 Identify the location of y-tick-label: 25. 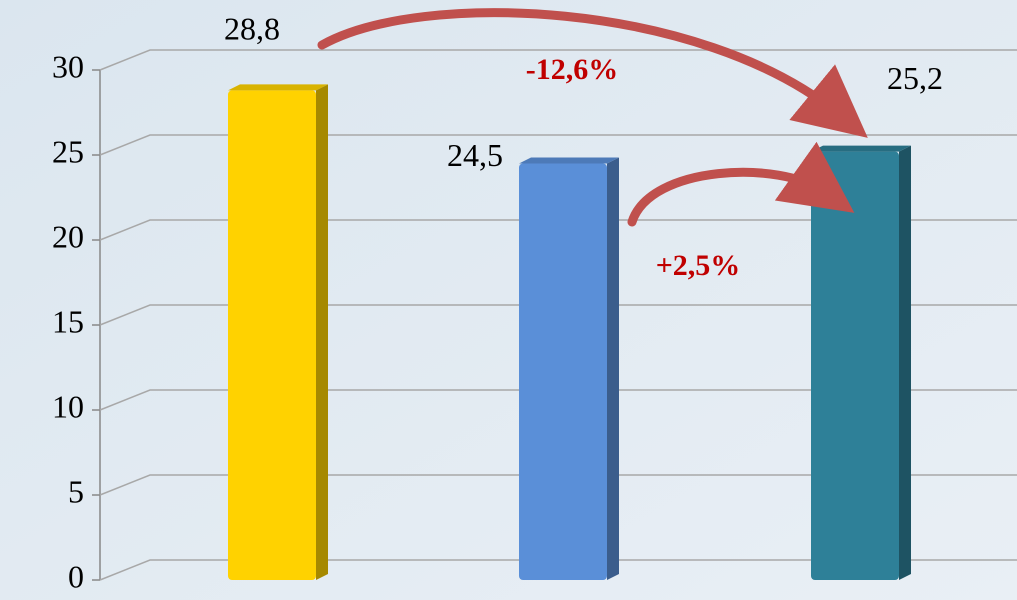
(68, 151).